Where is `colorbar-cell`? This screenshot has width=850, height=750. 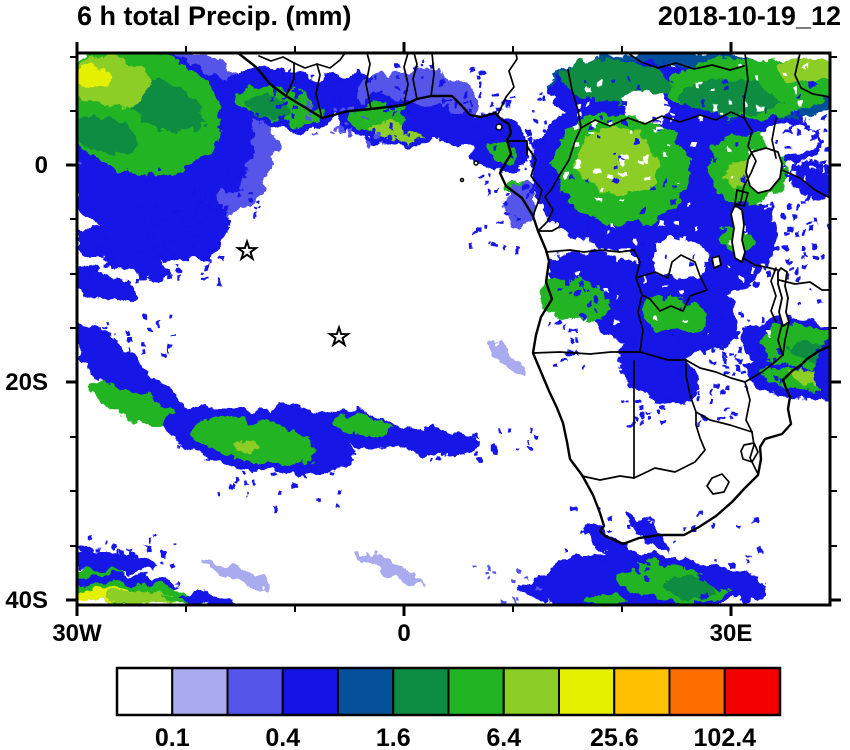 colorbar-cell is located at coordinates (752, 691).